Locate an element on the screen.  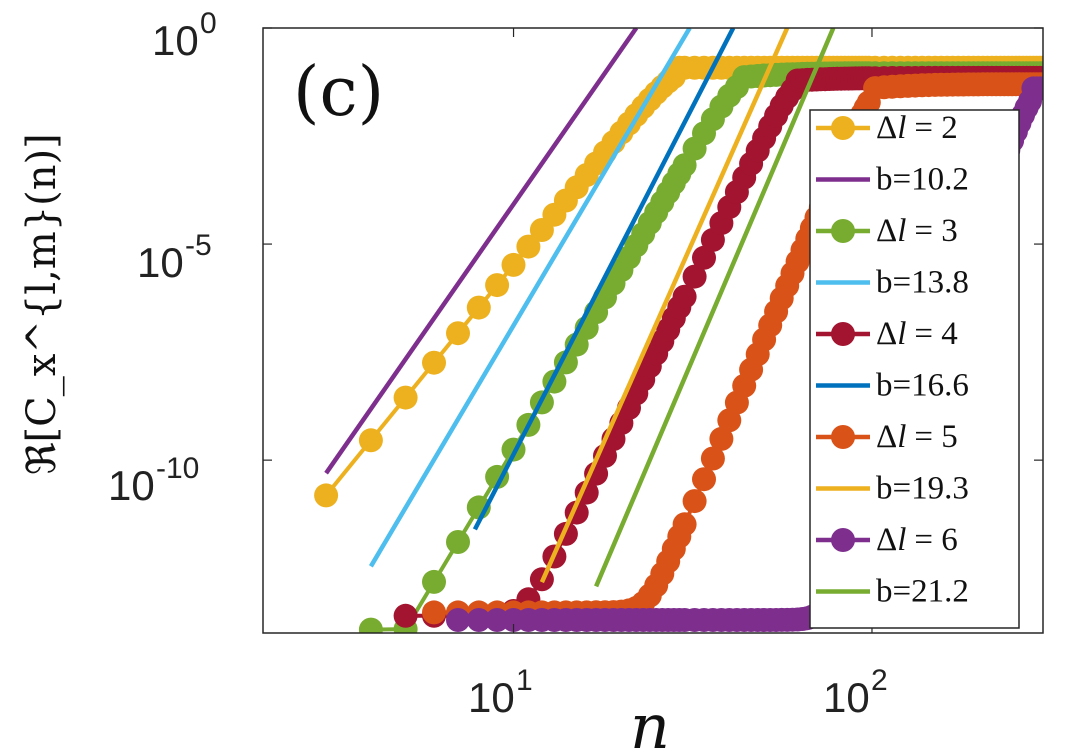
x-tick-label-0: 10 1 is located at coordinates (500, 692).